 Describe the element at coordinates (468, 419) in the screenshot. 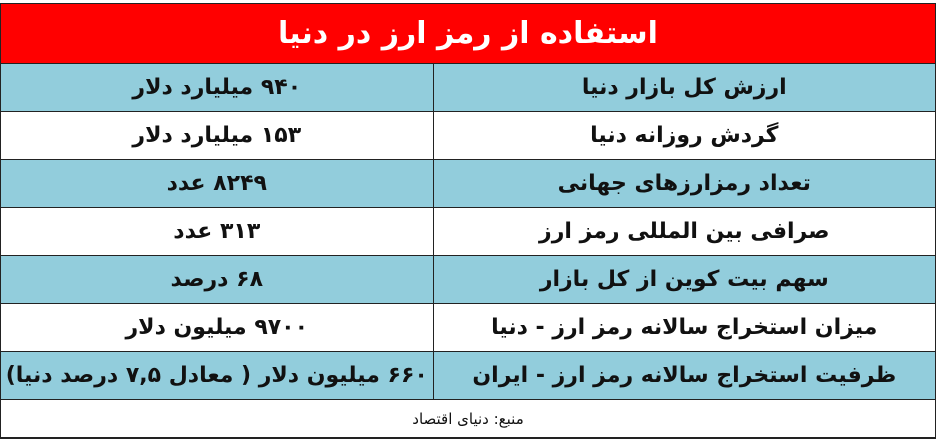

I see `source-note: منبع: دنیای اقتصاد` at that location.